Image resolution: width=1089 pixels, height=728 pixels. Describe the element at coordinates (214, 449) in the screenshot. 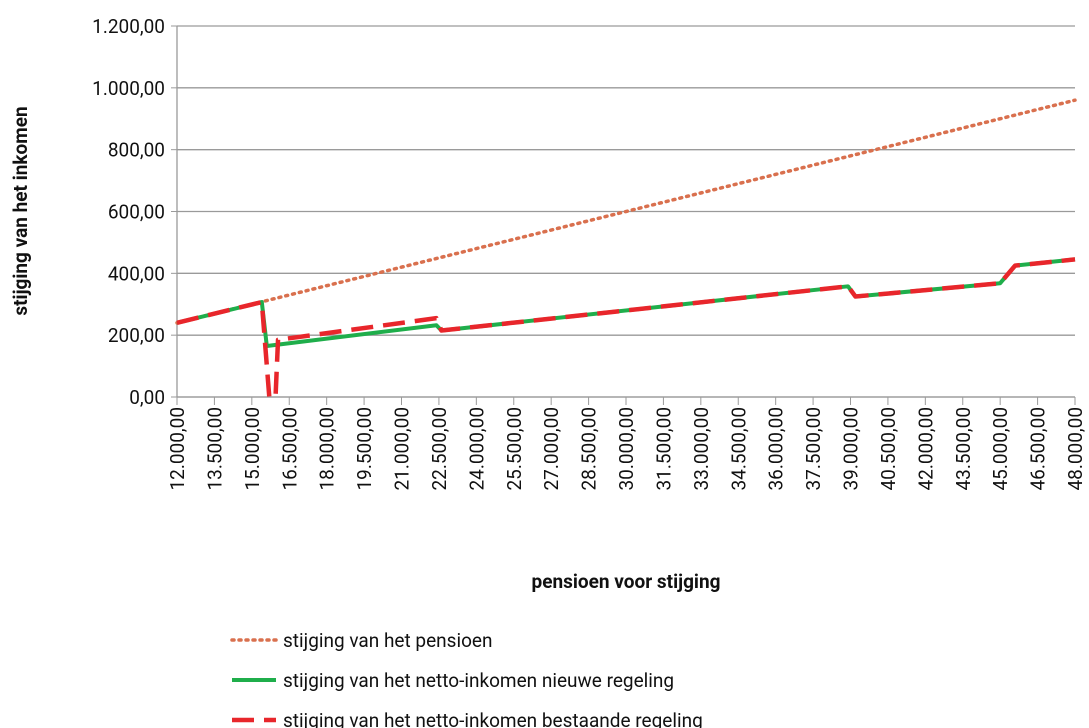

I see `x-tick-label: 13.500,00` at that location.